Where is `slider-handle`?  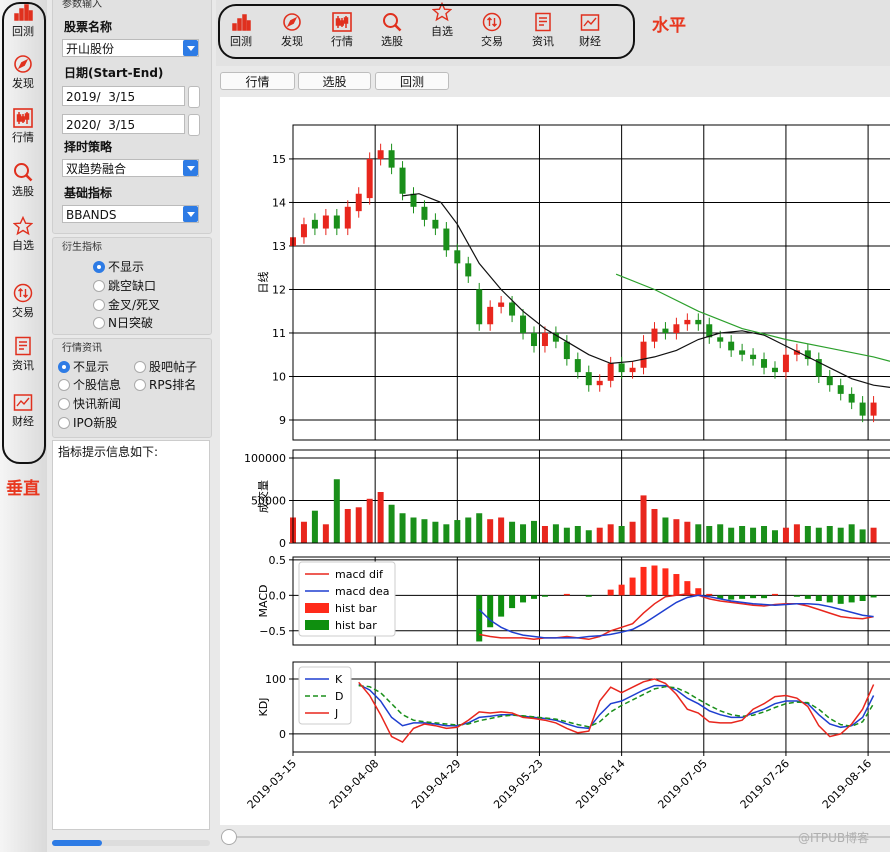 slider-handle is located at coordinates (229, 837).